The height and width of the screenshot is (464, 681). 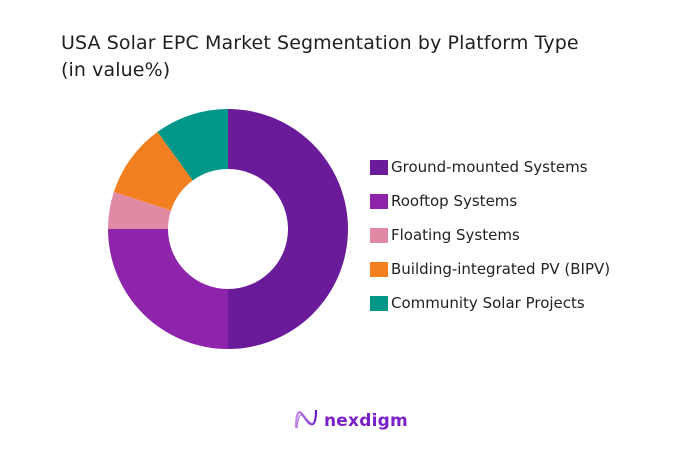 I want to click on brand-name: nexdigm, so click(x=366, y=421).